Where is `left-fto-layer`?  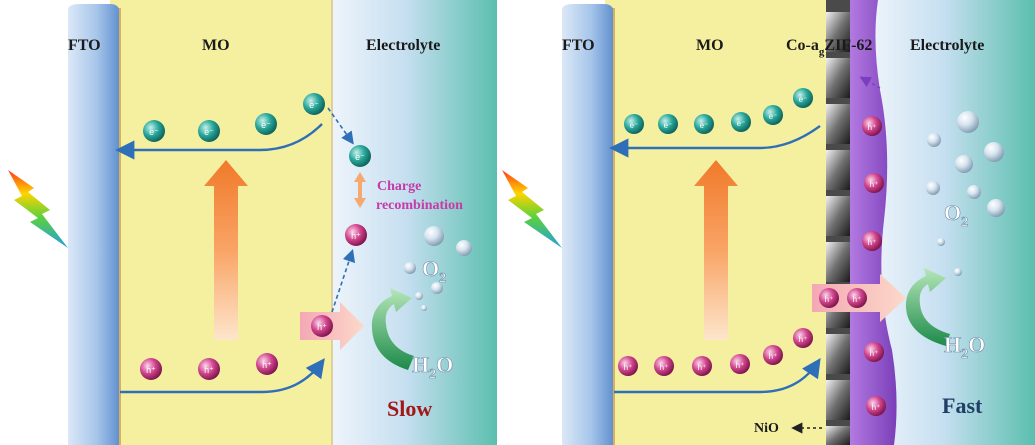
left-fto-layer is located at coordinates (94, 224).